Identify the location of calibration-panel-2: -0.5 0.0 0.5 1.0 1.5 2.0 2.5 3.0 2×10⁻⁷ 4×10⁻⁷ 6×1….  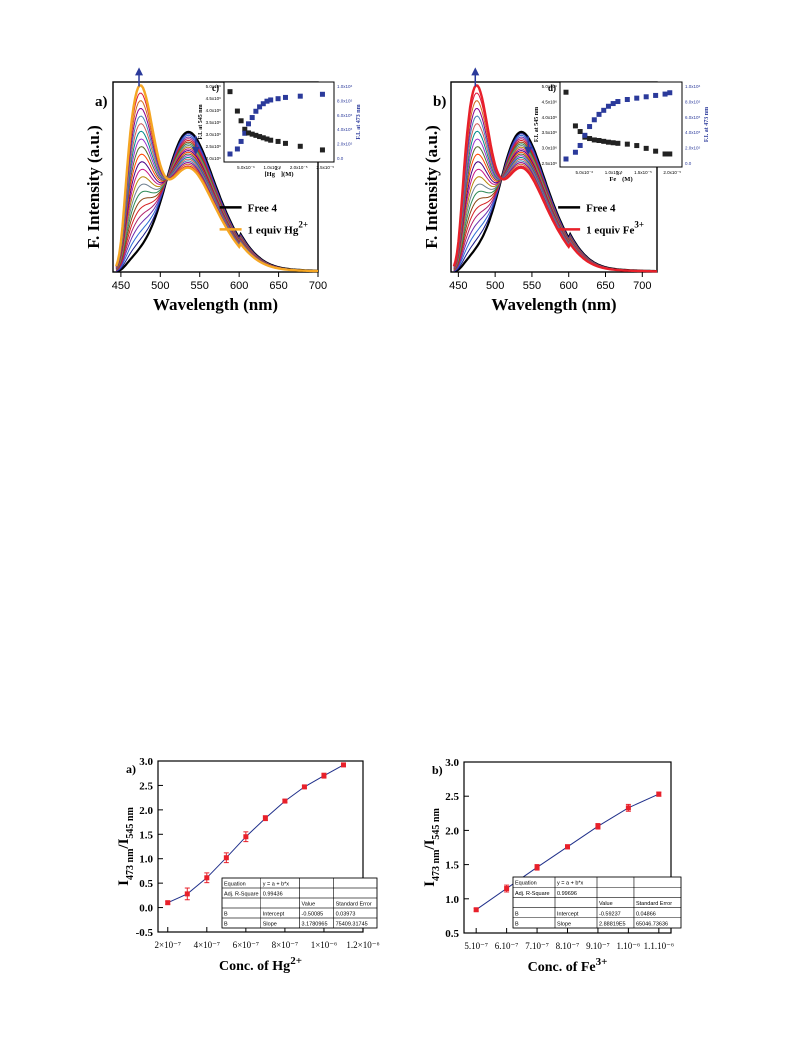
(248, 865).